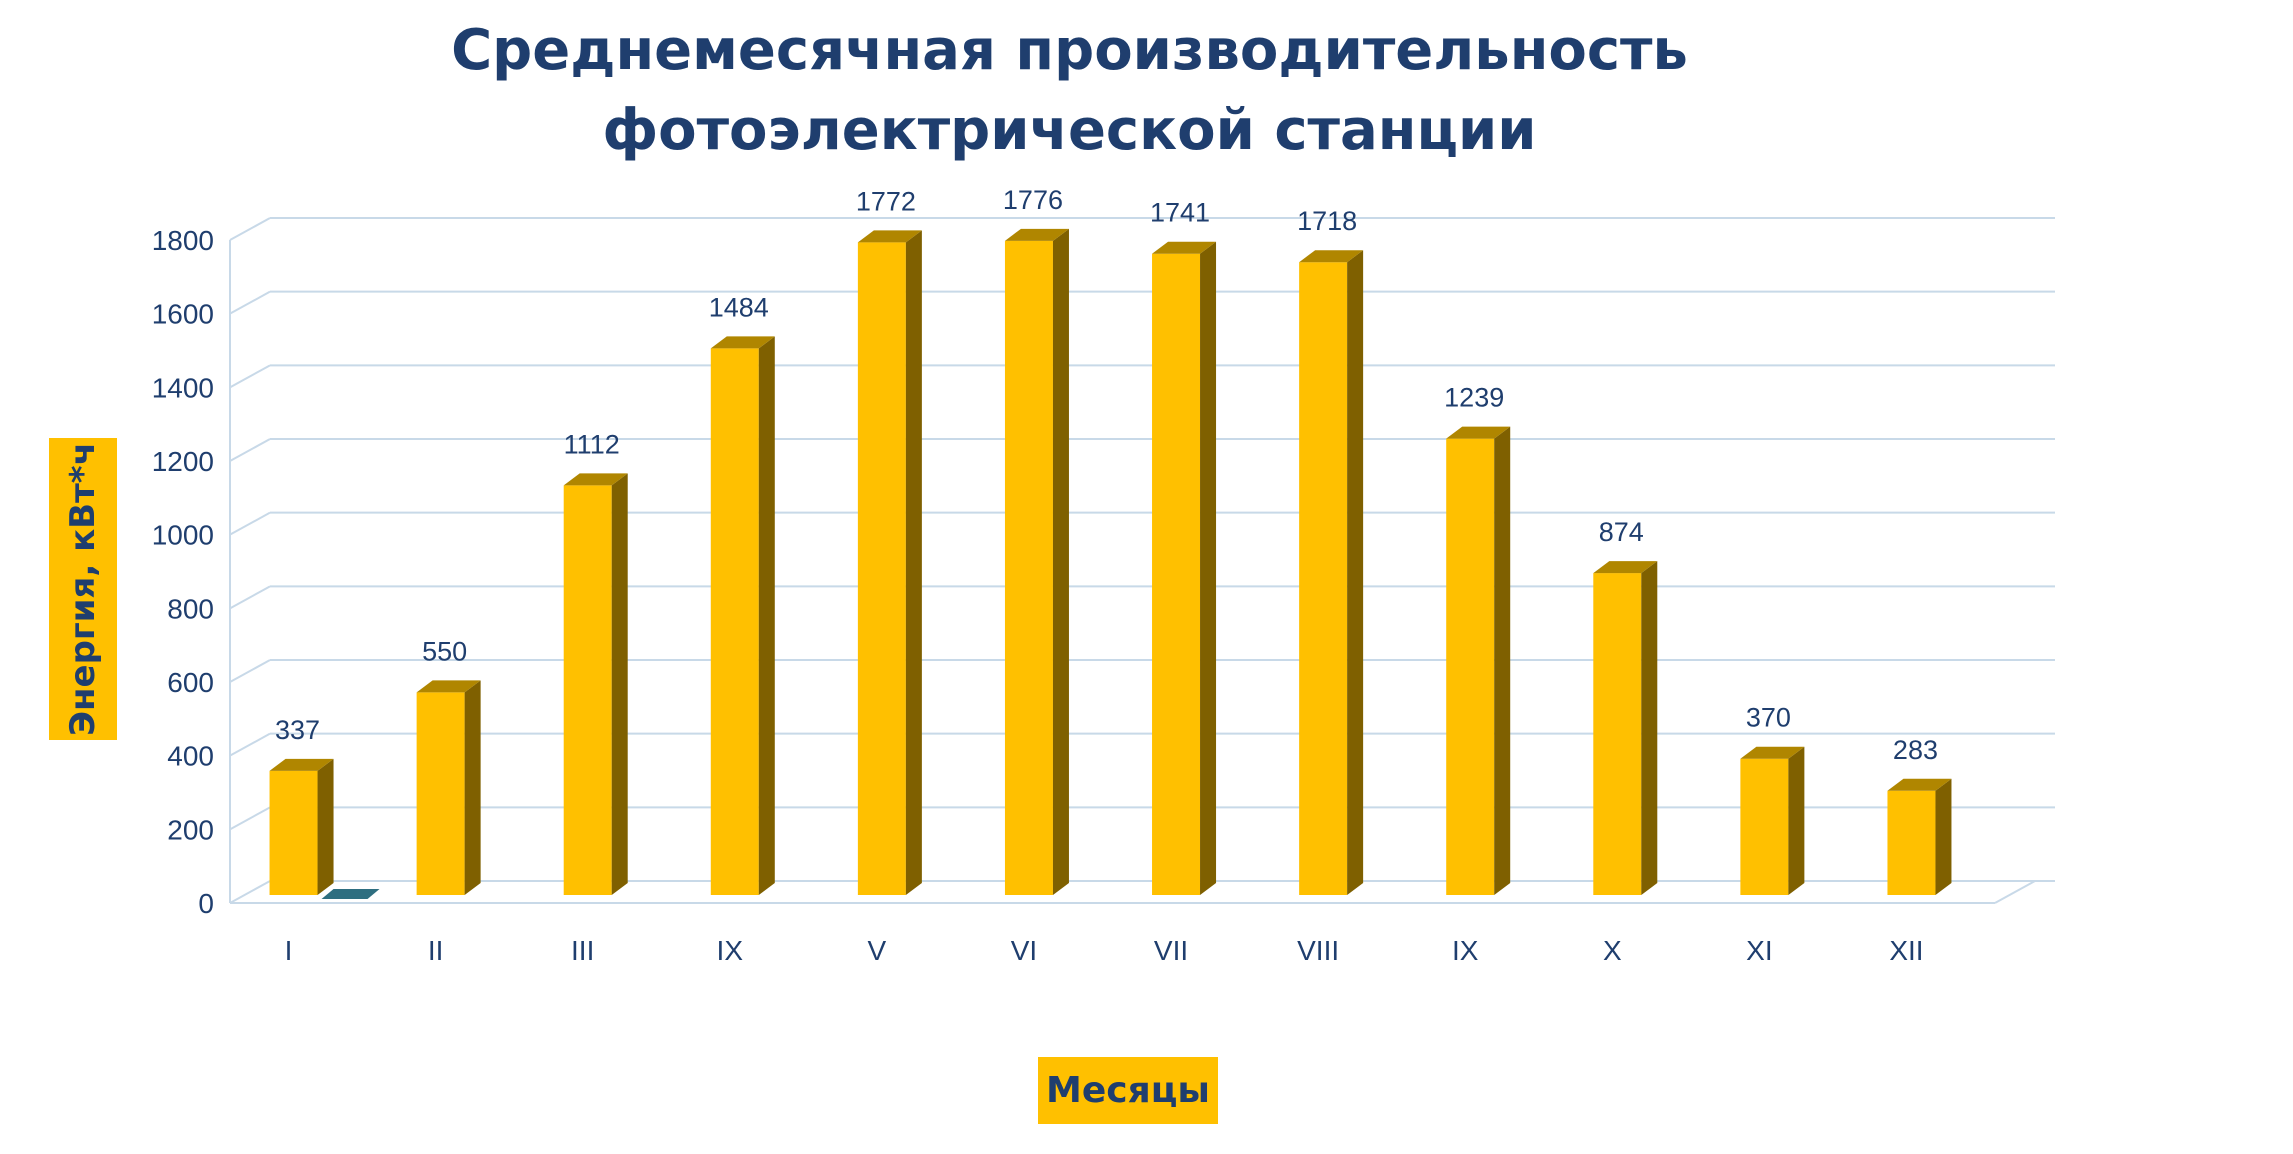 The height and width of the screenshot is (1154, 2293). Describe the element at coordinates (1915, 750) in the screenshot. I see `data-label: 283` at that location.